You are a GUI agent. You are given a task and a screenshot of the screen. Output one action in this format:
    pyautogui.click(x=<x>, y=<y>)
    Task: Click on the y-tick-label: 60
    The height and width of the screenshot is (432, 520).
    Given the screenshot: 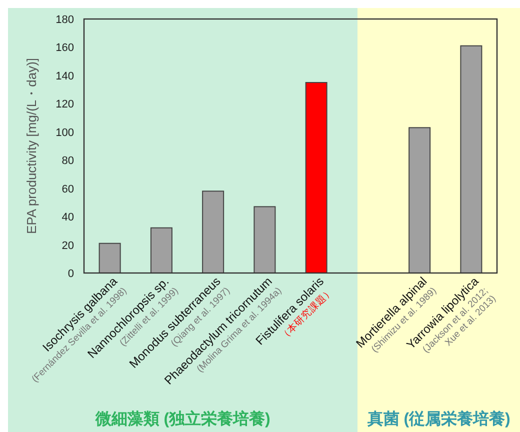 What is the action you would take?
    pyautogui.click(x=68, y=189)
    